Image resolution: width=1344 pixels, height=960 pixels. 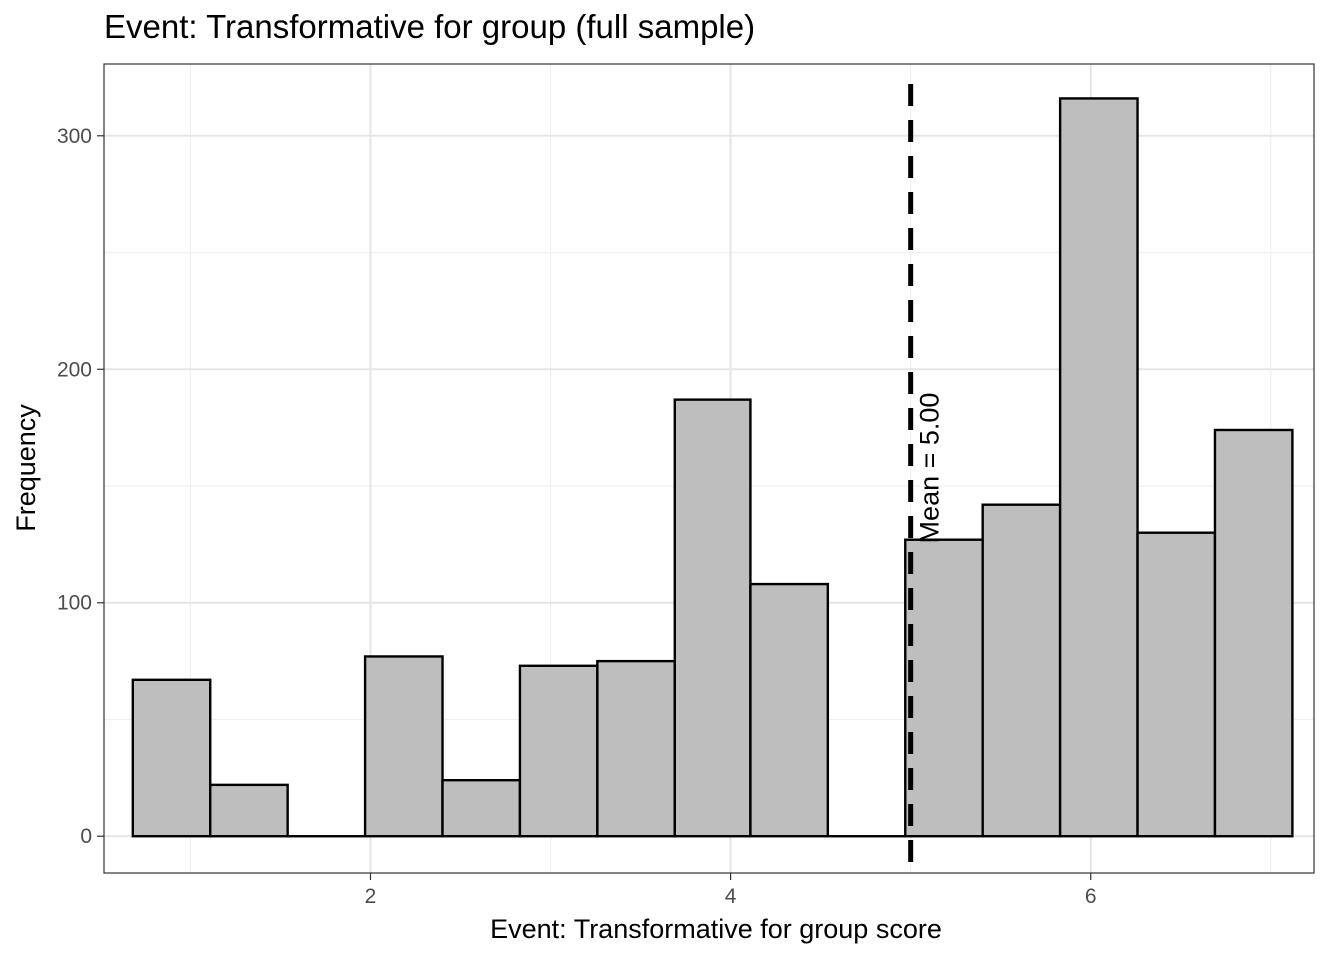 What do you see at coordinates (731, 896) in the screenshot?
I see `x-tick-label: 4` at bounding box center [731, 896].